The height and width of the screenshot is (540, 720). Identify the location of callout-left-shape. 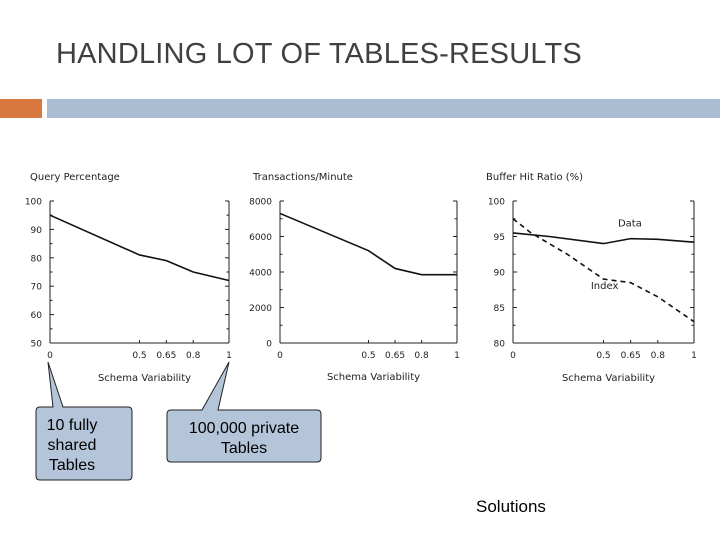
(84, 421).